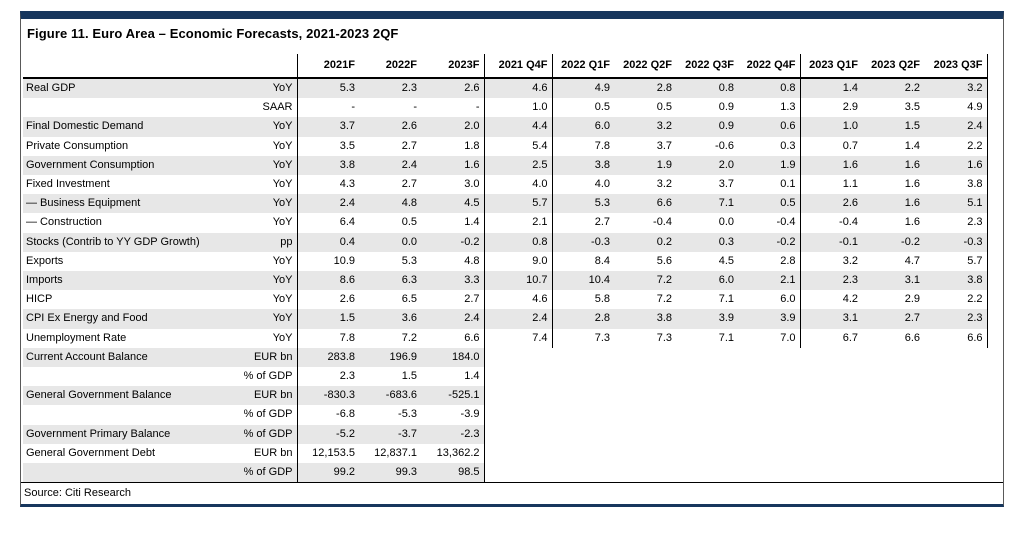 The image size is (1027, 533). What do you see at coordinates (327, 261) in the screenshot?
I see `cell-value: 10.9` at bounding box center [327, 261].